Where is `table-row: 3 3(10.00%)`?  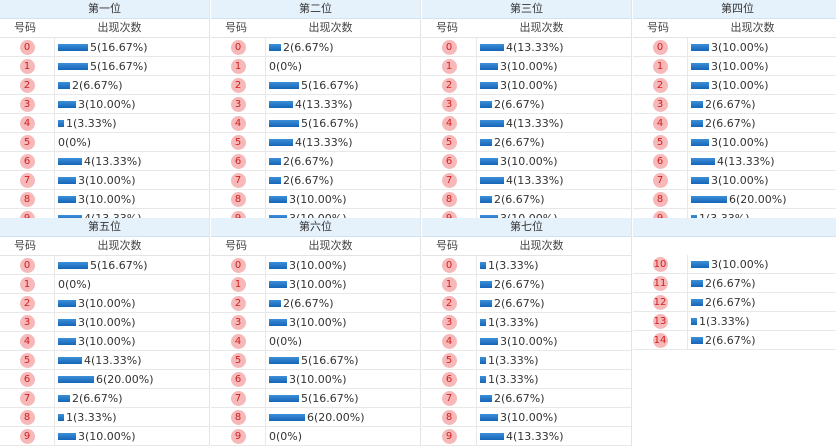 table-row: 3 3(10.00%) is located at coordinates (315, 322).